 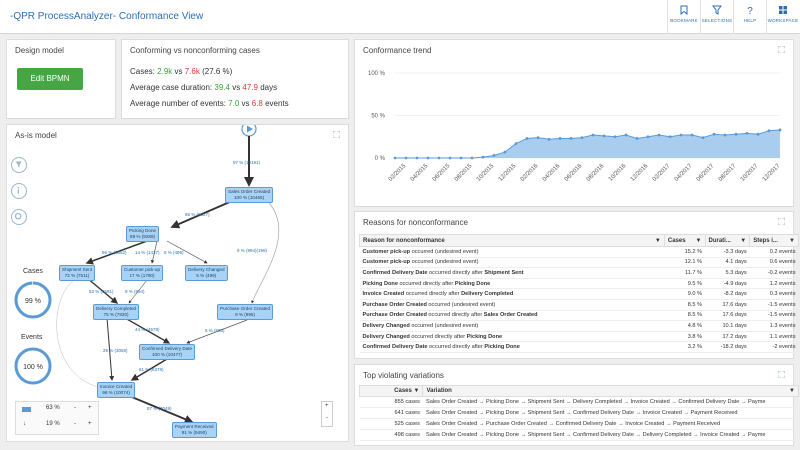 What do you see at coordinates (684, 252) in the screenshot?
I see `cases-cell: 15.2 %` at bounding box center [684, 252].